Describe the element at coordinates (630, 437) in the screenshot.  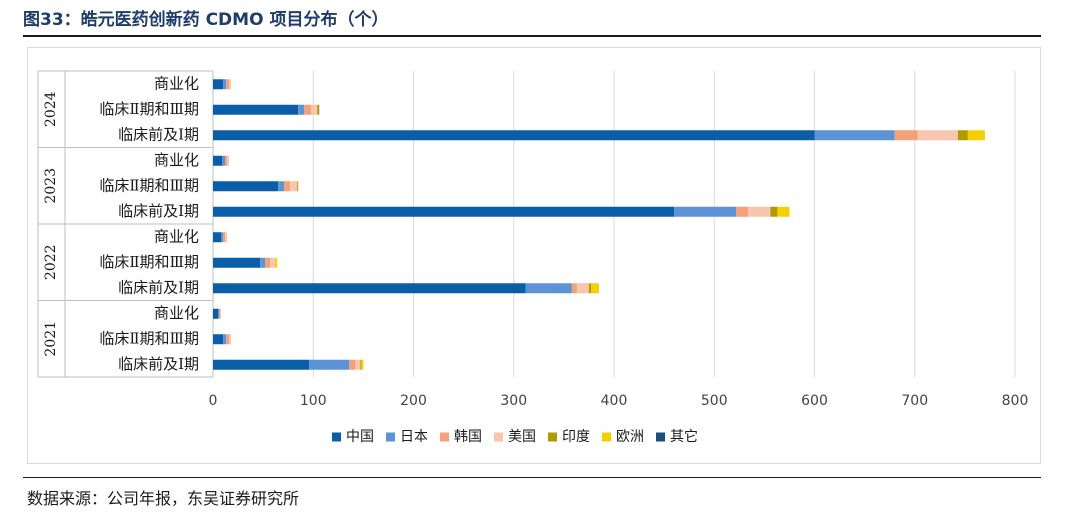
I see `legend-label: 欧洲` at that location.